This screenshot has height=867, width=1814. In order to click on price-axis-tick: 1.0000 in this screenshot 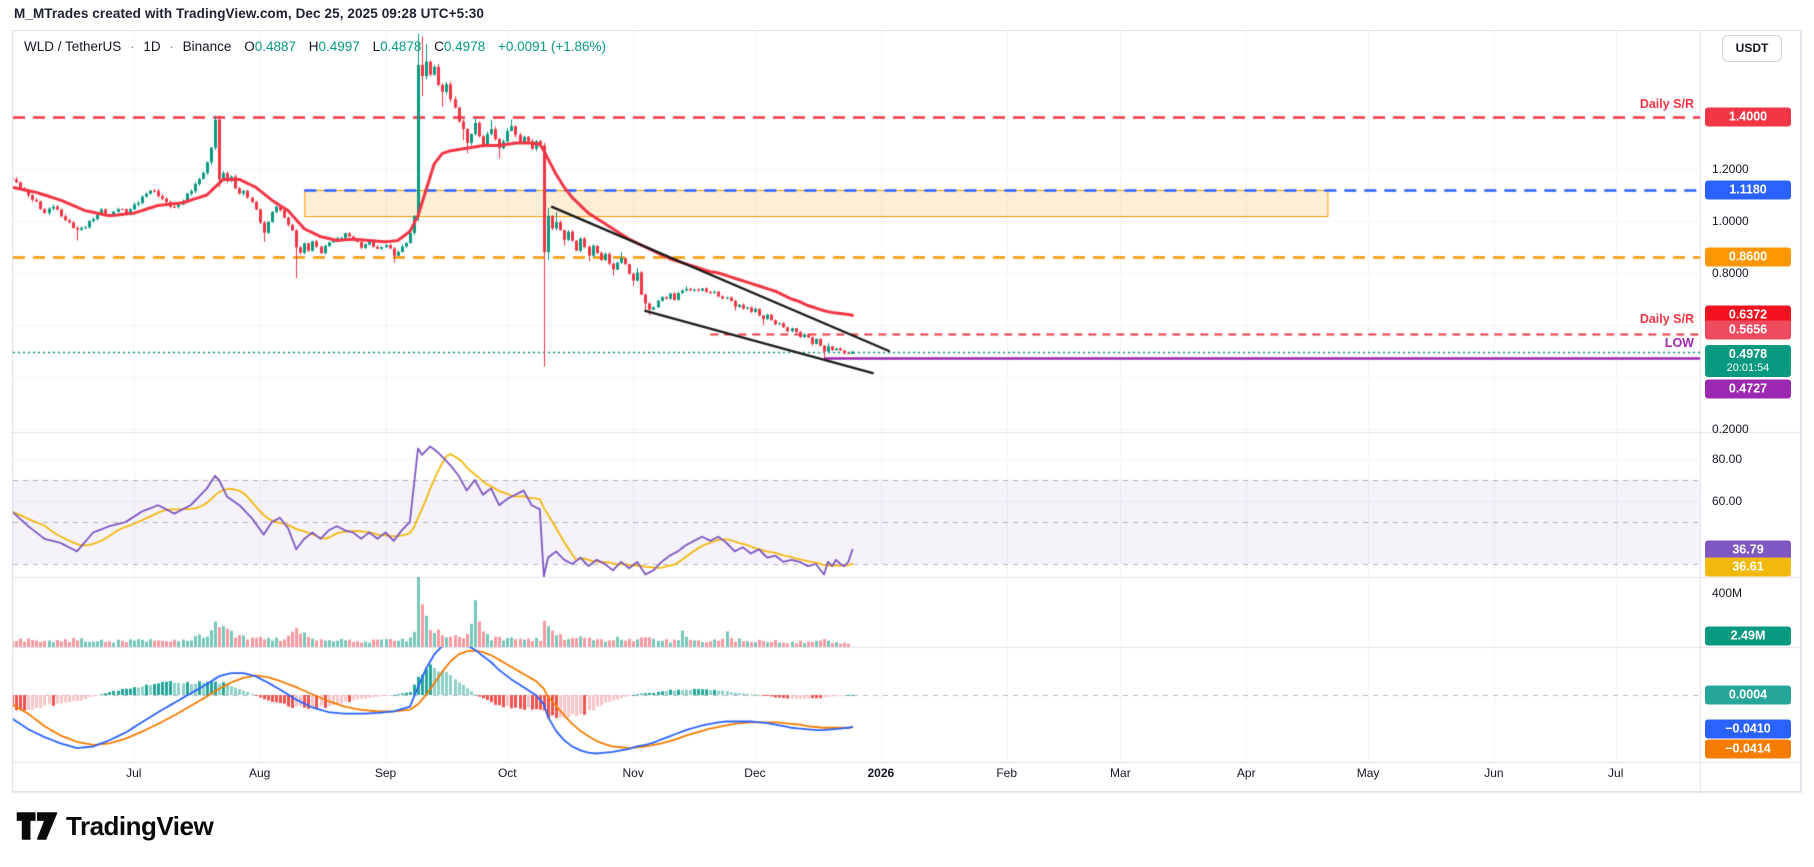, I will do `click(1730, 221)`.